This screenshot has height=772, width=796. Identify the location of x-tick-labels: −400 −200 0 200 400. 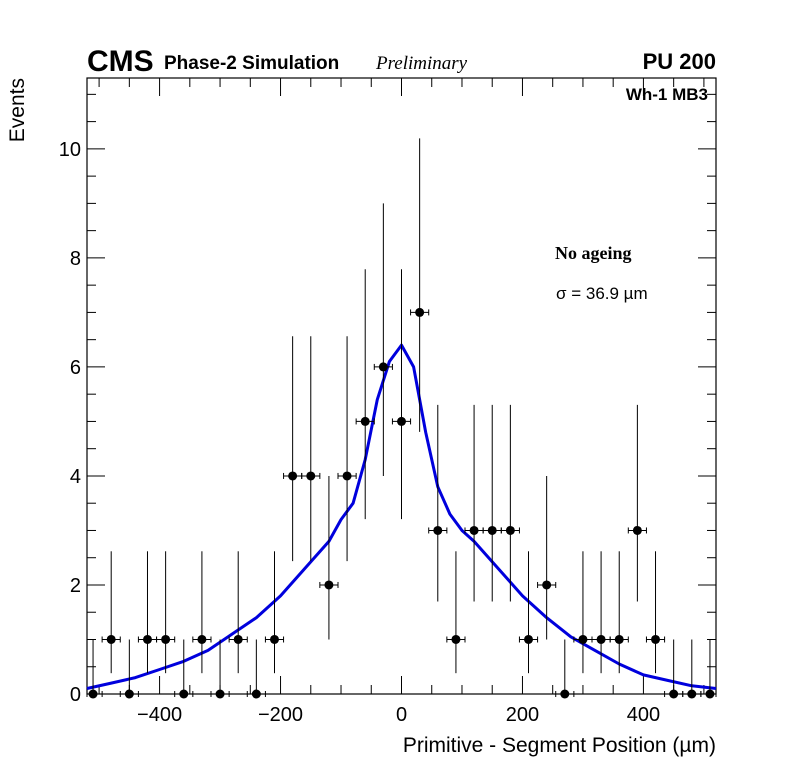
(398, 715).